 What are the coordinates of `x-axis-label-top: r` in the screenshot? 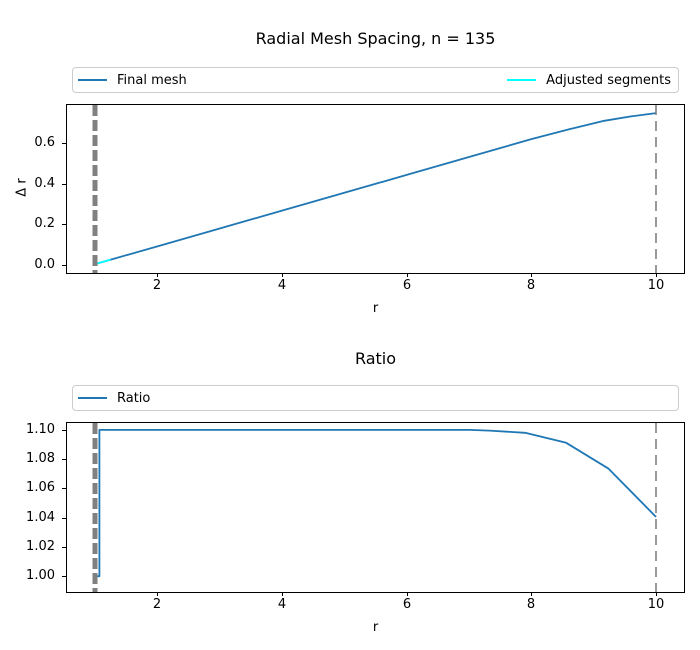 It's located at (375, 308).